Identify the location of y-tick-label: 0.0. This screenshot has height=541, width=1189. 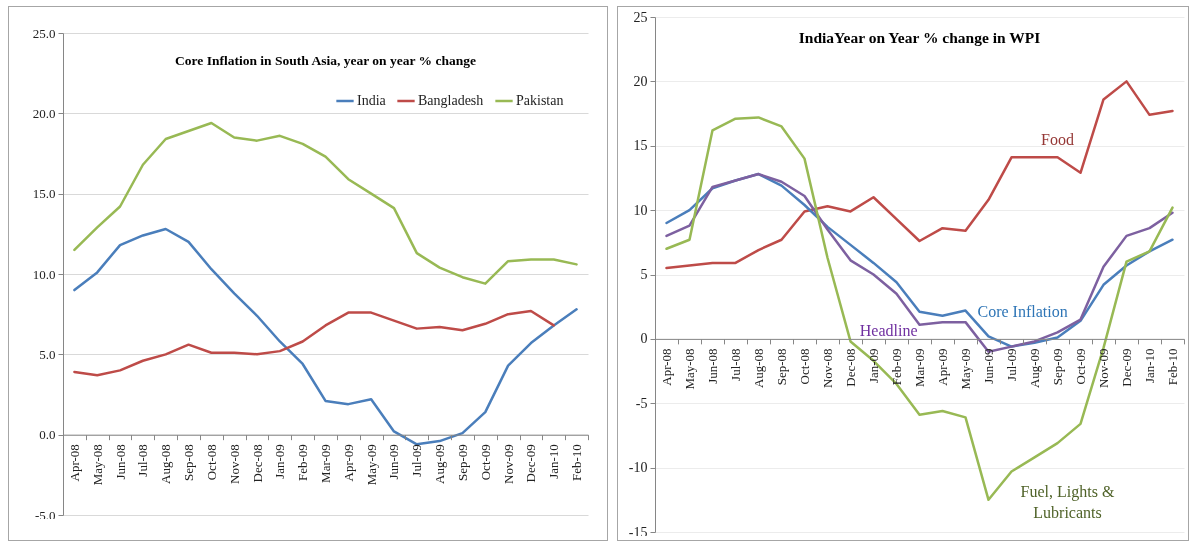
(47, 435).